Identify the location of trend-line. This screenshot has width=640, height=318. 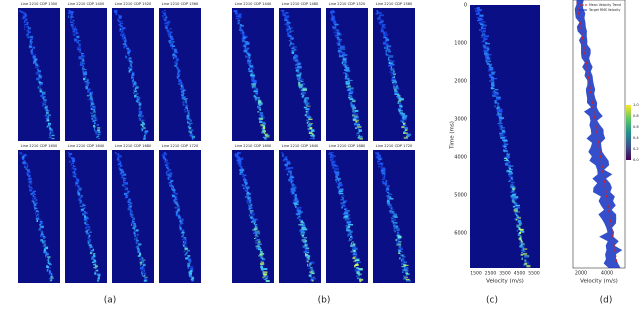
(597, 133).